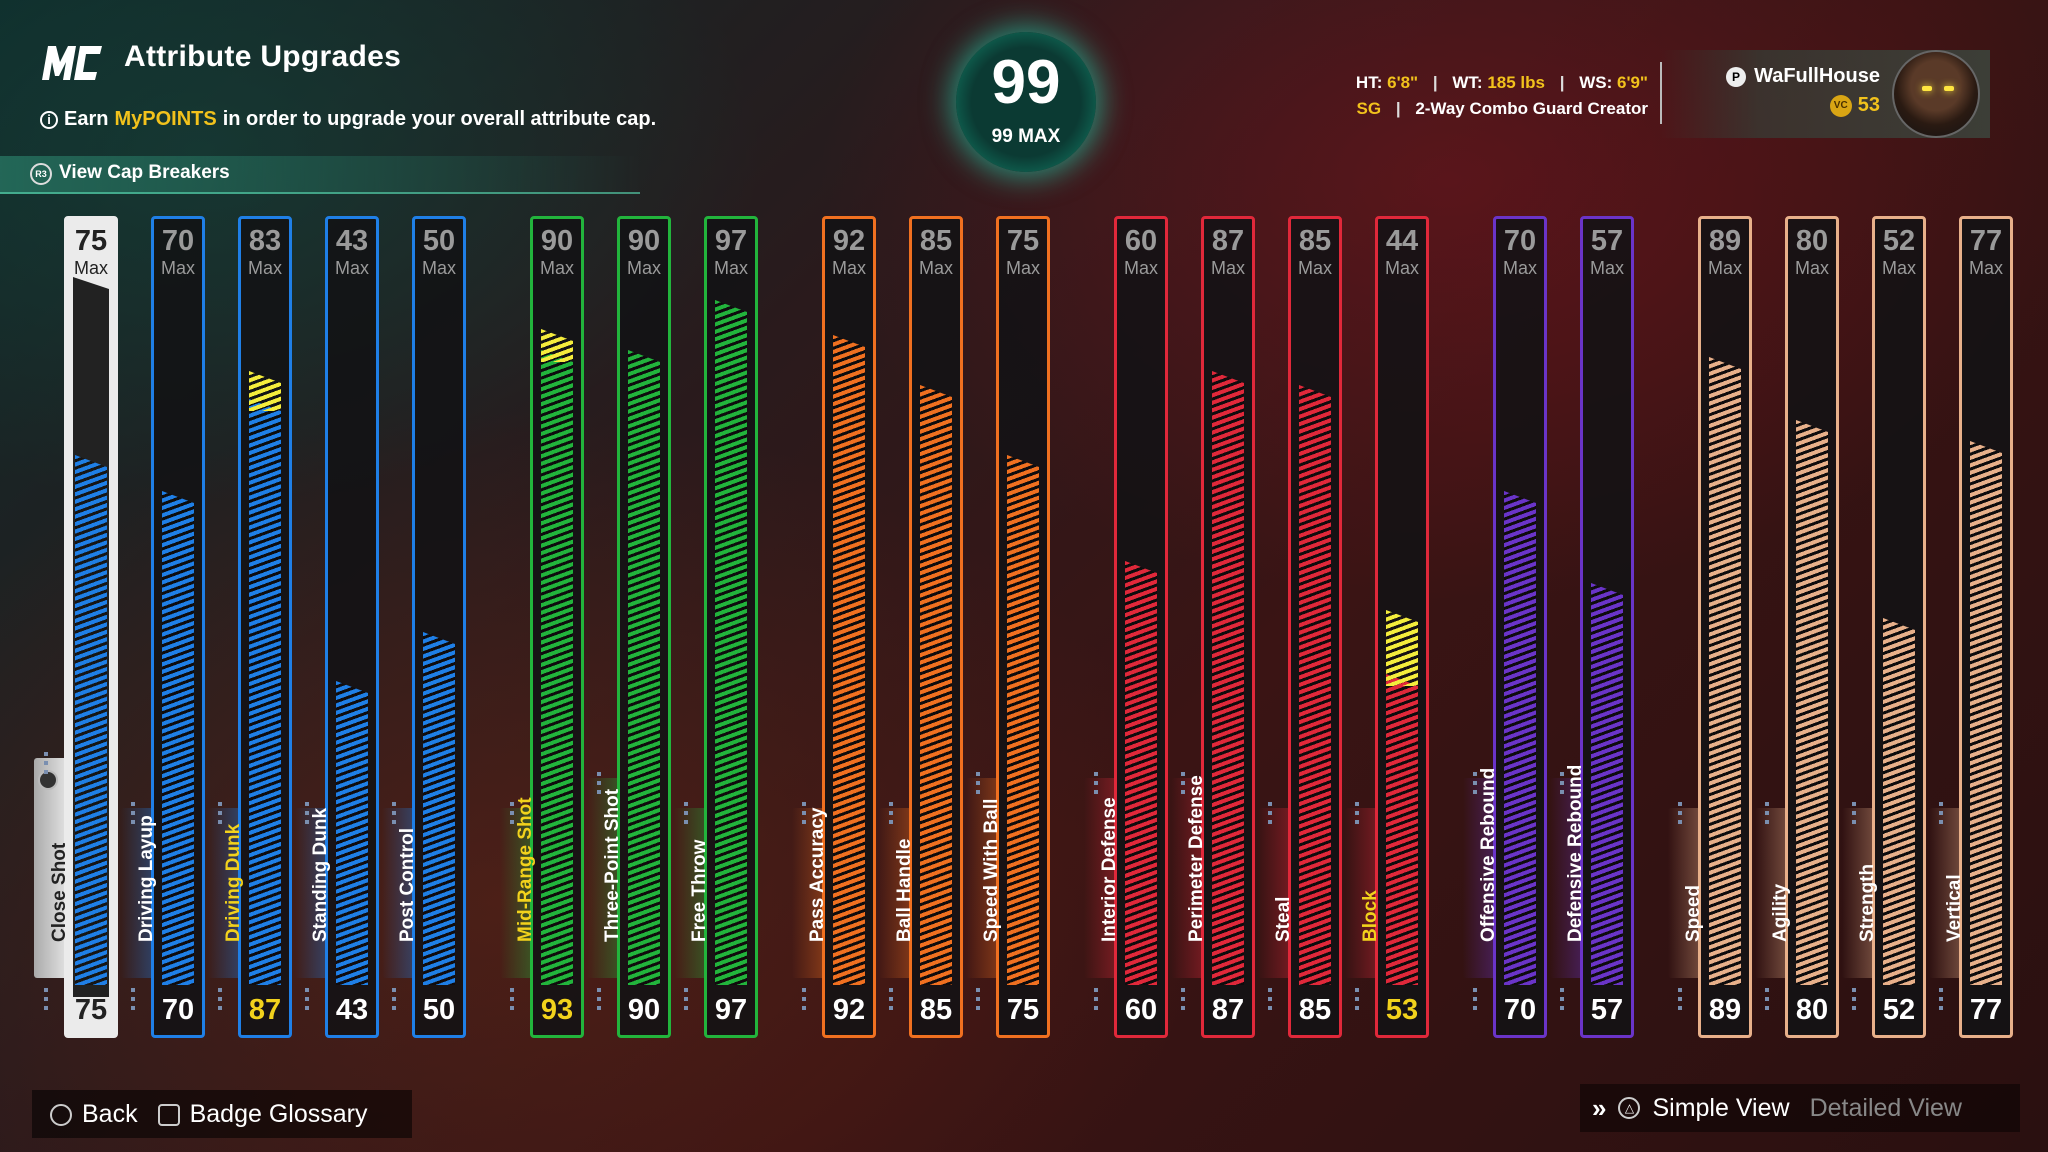 This screenshot has height=1152, width=2048. What do you see at coordinates (52, 868) in the screenshot?
I see `attribute-label-tab: Close Shot` at bounding box center [52, 868].